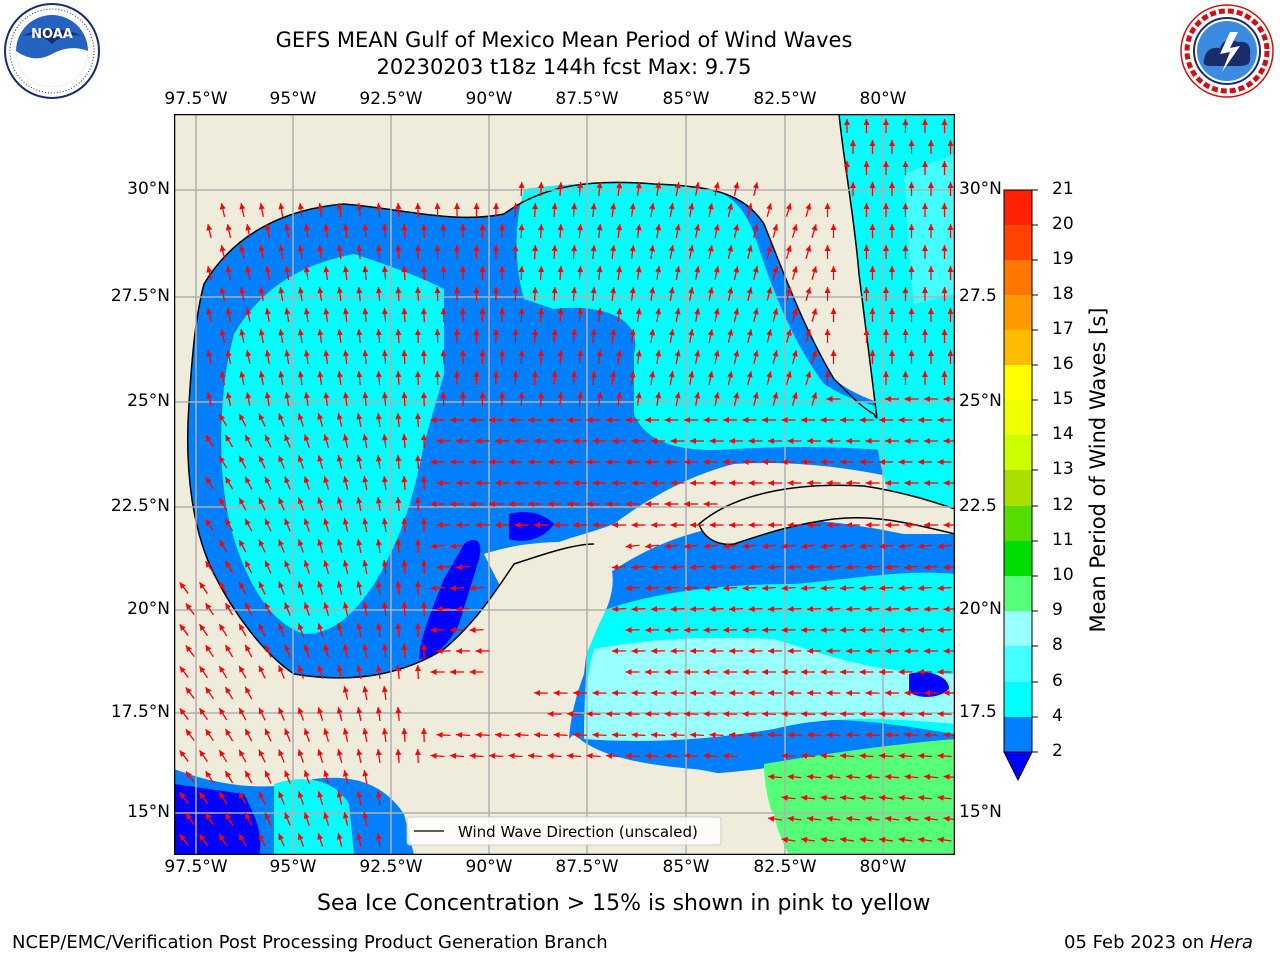 This screenshot has height=960, width=1280. What do you see at coordinates (1035, 486) in the screenshot?
I see `colorbar` at bounding box center [1035, 486].